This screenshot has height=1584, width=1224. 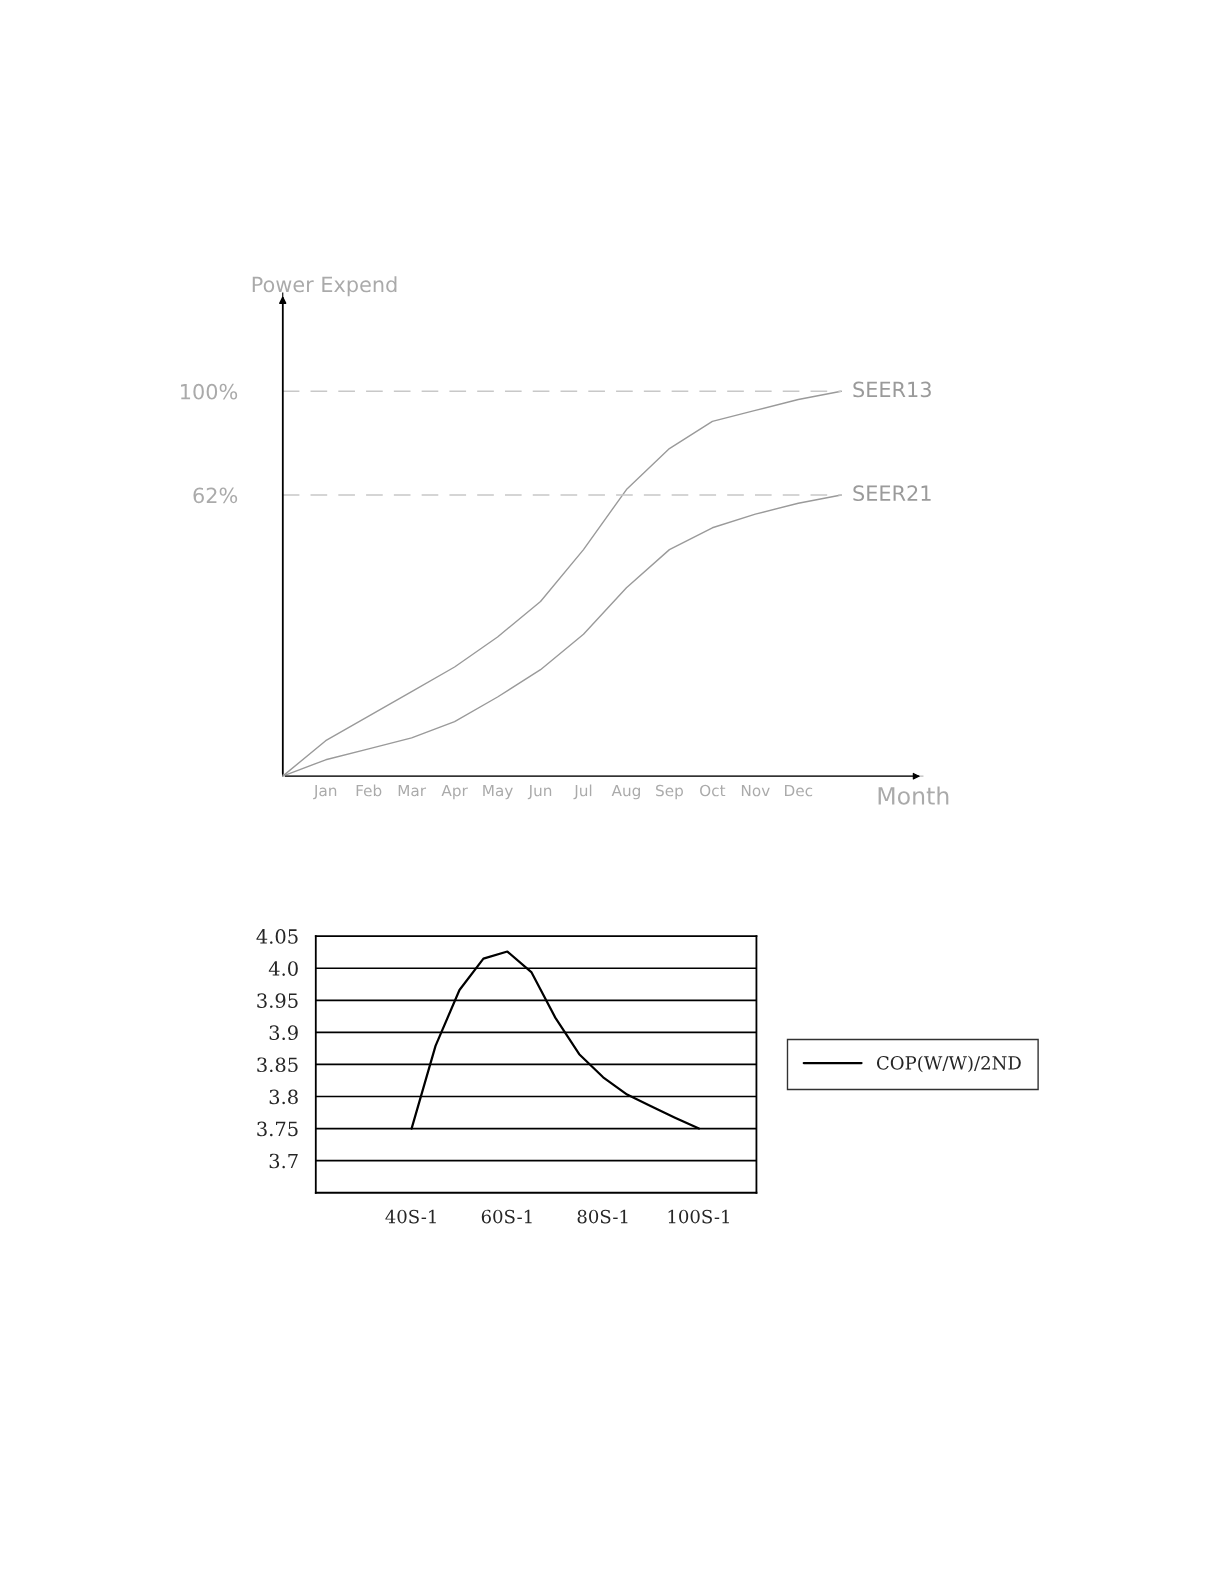 I want to click on legend-label: COP(W/W)/2ND, so click(x=948, y=1064).